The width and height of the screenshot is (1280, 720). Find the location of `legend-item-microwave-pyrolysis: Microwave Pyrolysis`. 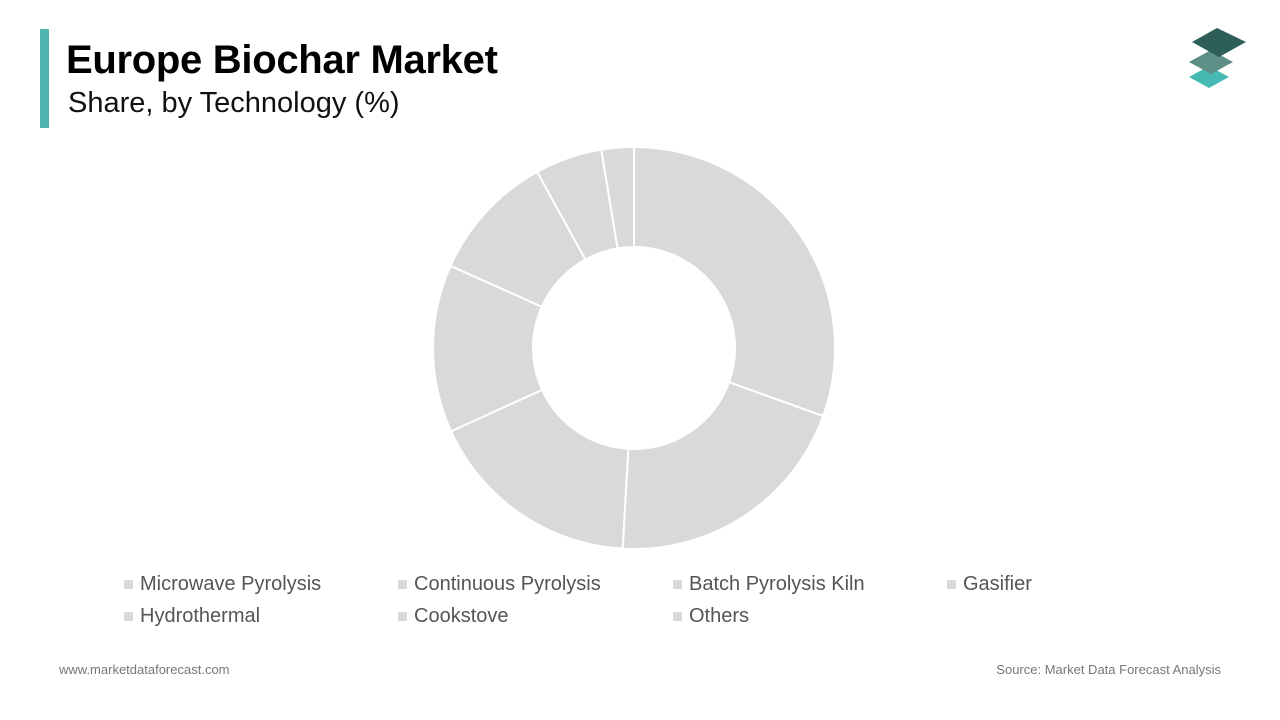

legend-item-microwave-pyrolysis: Microwave Pyrolysis is located at coordinates (222, 584).